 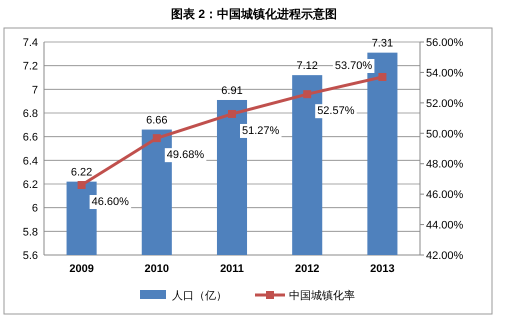 What do you see at coordinates (445, 43) in the screenshot?
I see `y2-tick-label: 56.00%` at bounding box center [445, 43].